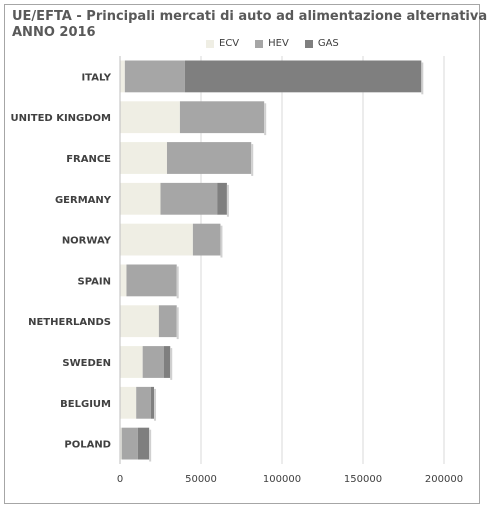 The height and width of the screenshot is (510, 487). What do you see at coordinates (83, 200) in the screenshot?
I see `category-label: GERMANY` at bounding box center [83, 200].